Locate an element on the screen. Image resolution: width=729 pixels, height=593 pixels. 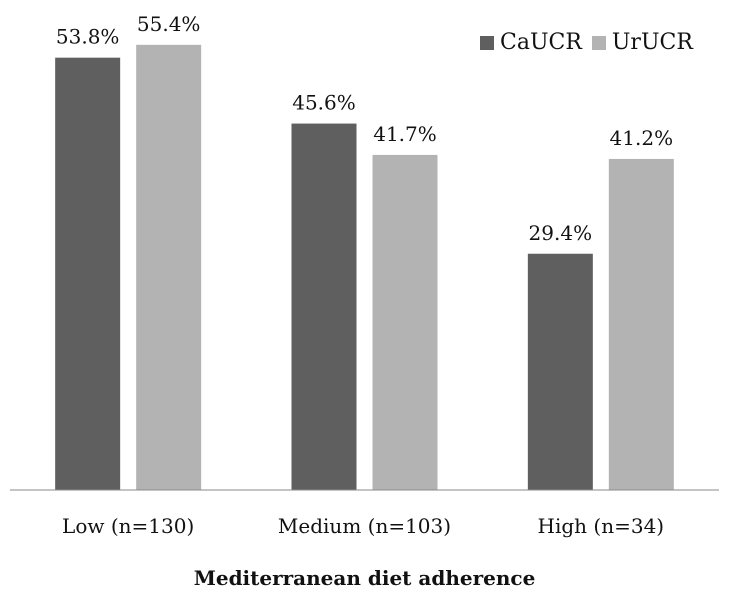
legend-item-caucr: CaUCR is located at coordinates (531, 42).